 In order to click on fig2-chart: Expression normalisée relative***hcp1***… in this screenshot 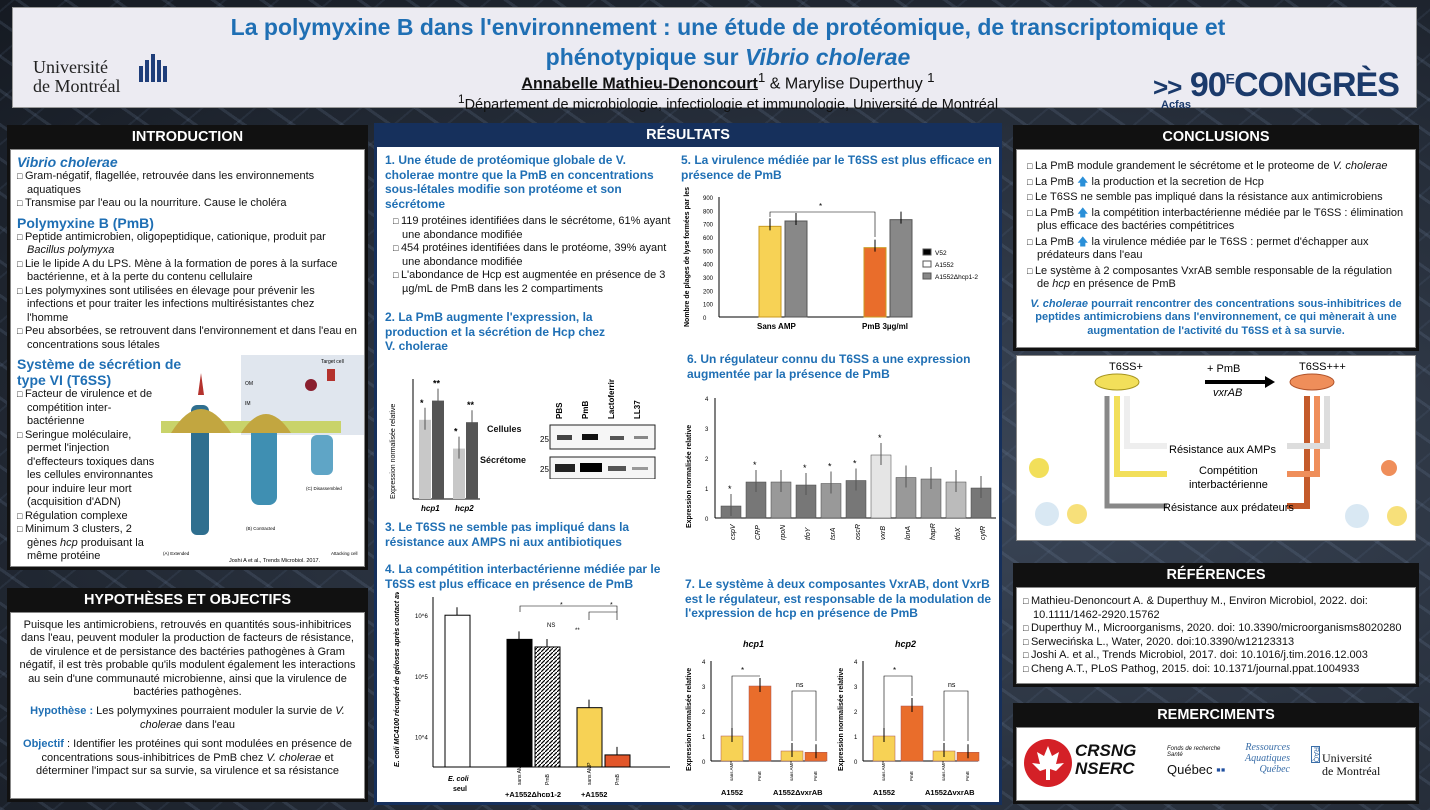, I will do `click(435, 446)`.